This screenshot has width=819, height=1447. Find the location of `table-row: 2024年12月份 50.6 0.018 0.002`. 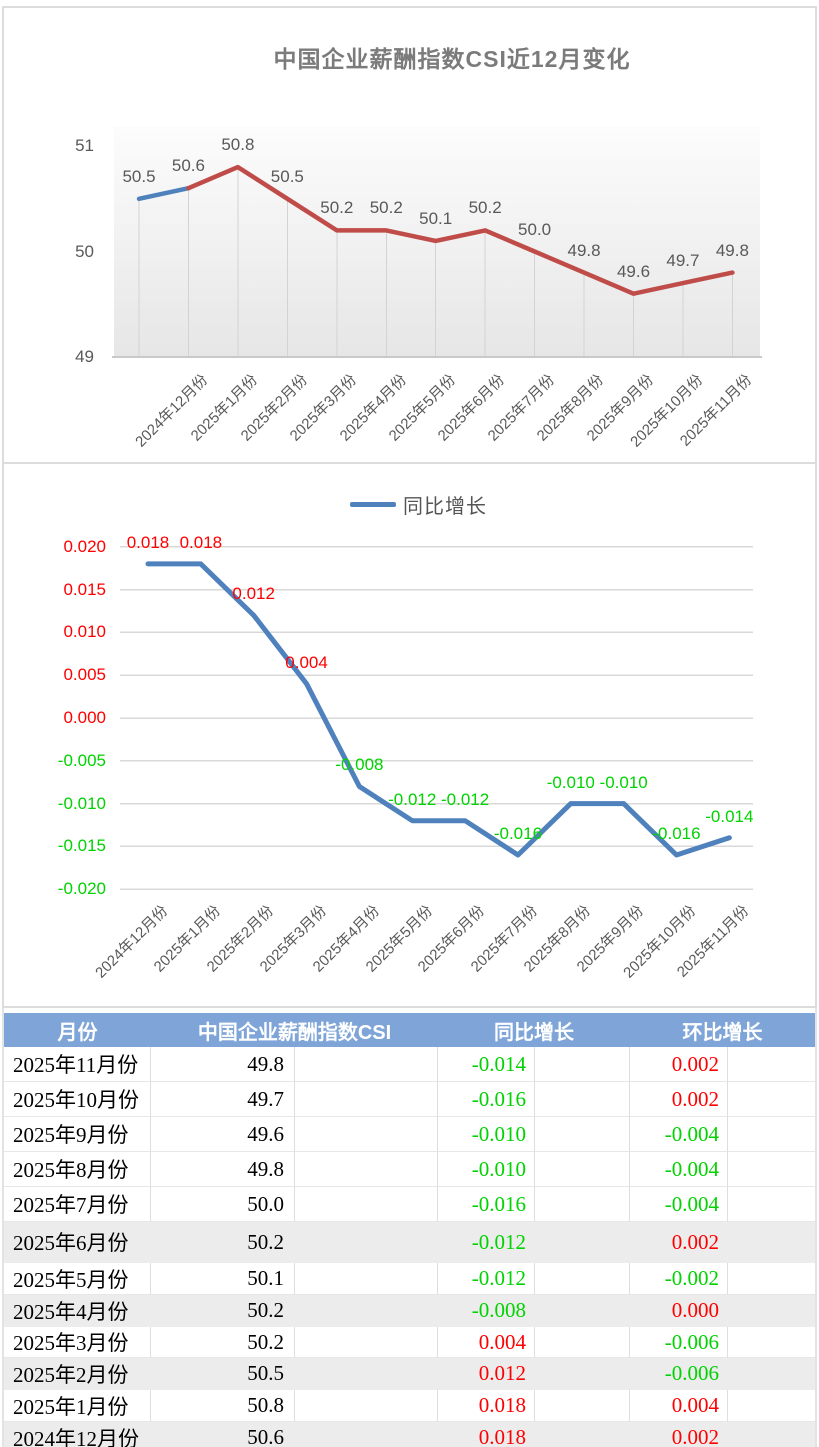

table-row: 2024年12月份 50.6 0.018 0.002 is located at coordinates (409, 1434).